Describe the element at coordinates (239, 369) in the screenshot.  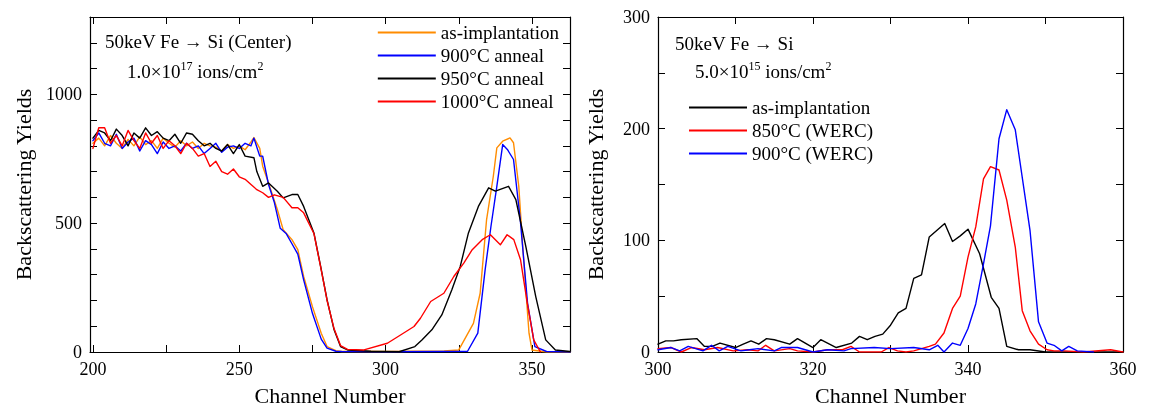
I see `x-tick-label: 250` at that location.